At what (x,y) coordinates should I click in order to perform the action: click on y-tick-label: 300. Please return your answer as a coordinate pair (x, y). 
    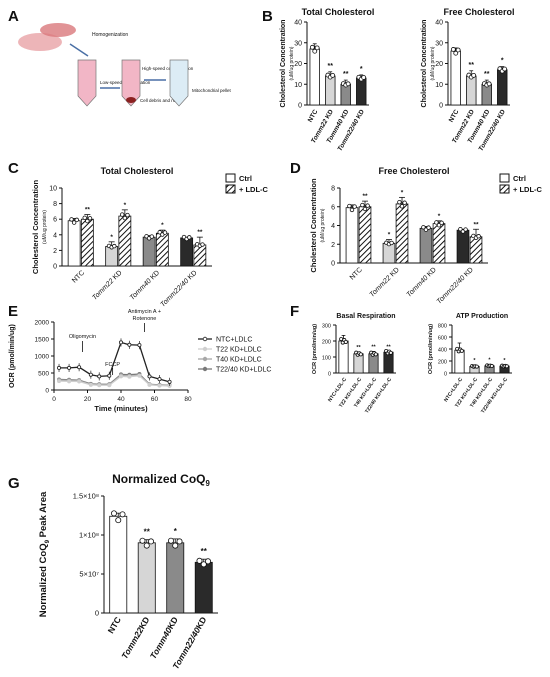
    Looking at the image, I should click on (326, 327).